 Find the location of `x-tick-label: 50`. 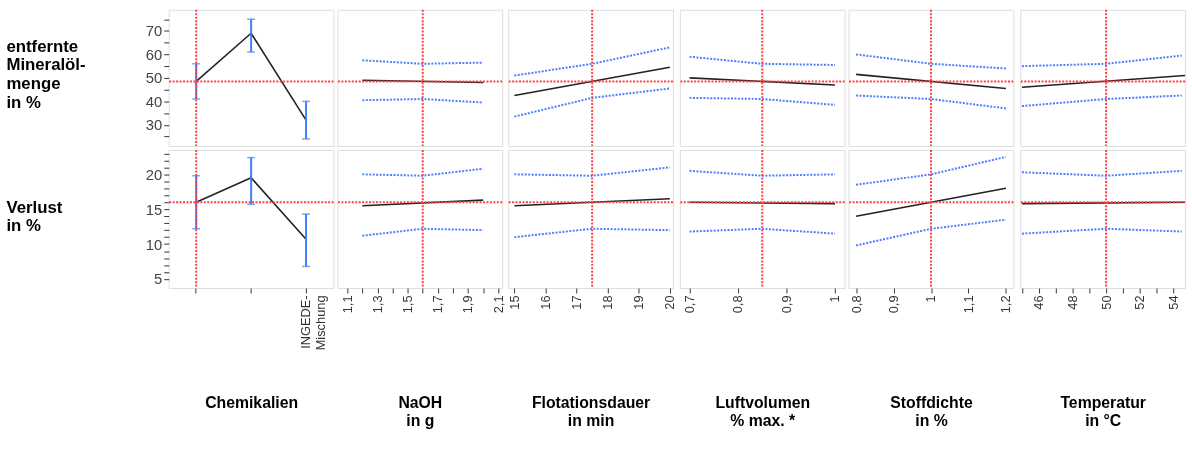

x-tick-label: 50 is located at coordinates (1106, 302).